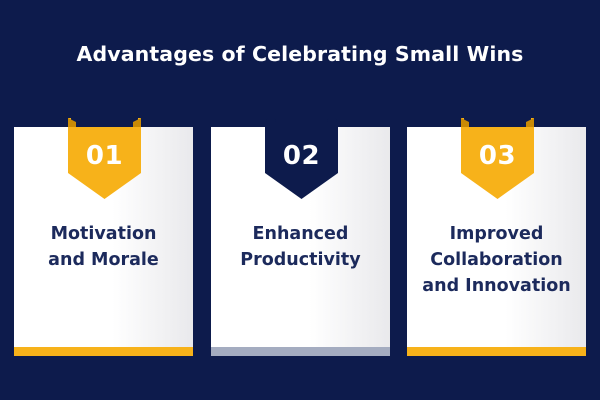 Image resolution: width=600 pixels, height=400 pixels. What do you see at coordinates (496, 286) in the screenshot?
I see `card-label-line: and Innovation` at bounding box center [496, 286].